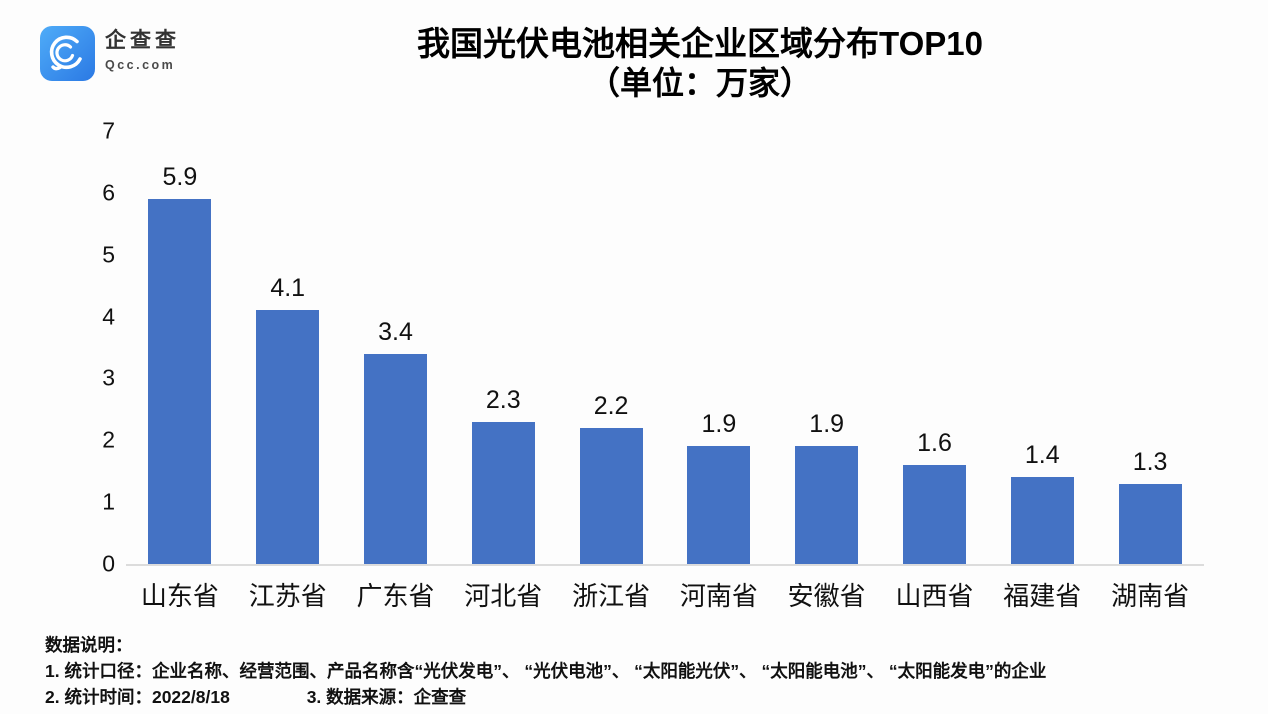 The image size is (1268, 714). Describe the element at coordinates (1150, 461) in the screenshot. I see `bar-value-label: 1.3` at that location.